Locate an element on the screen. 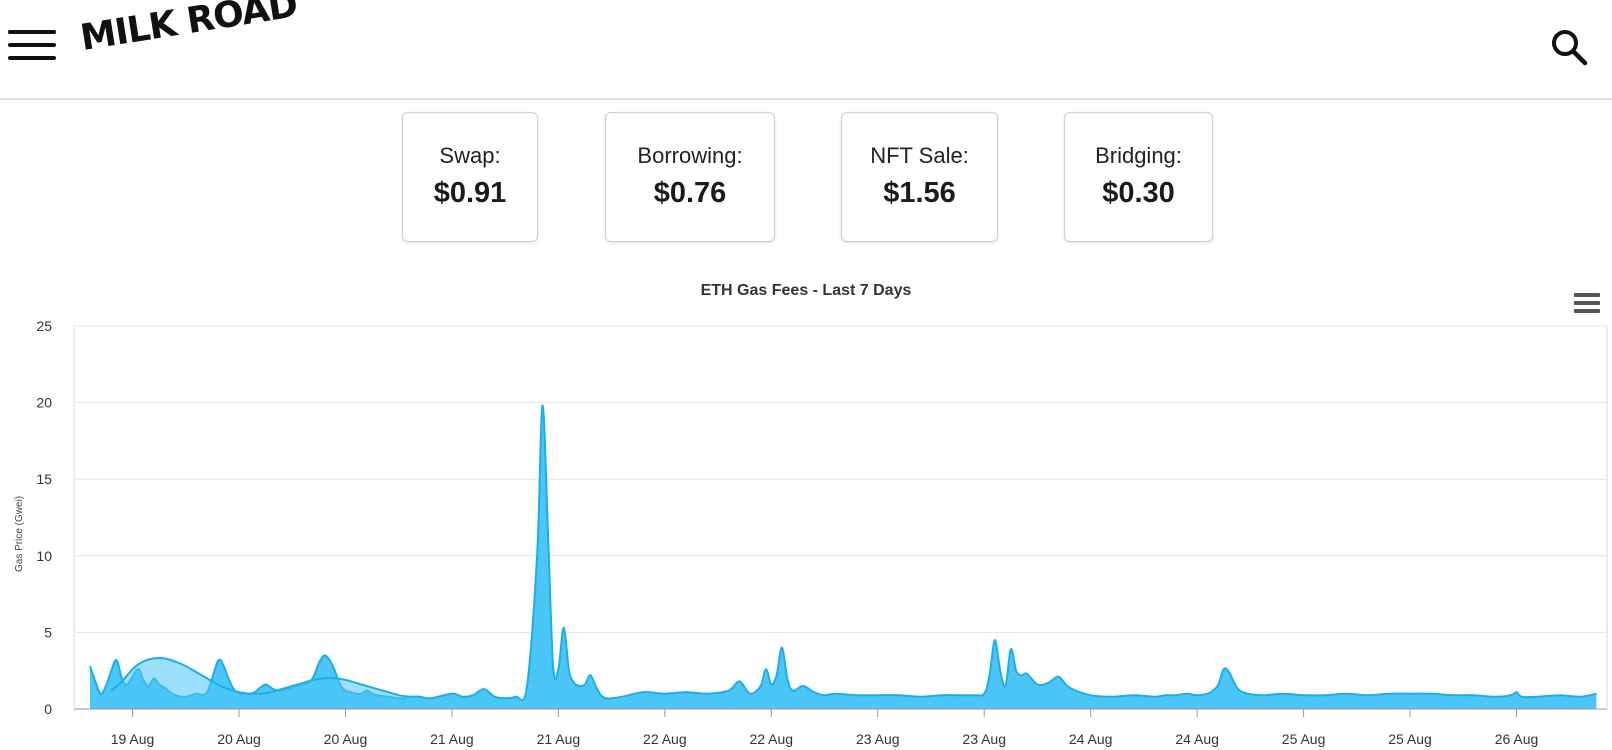 This screenshot has width=1612, height=750. y-tick-label: 15 is located at coordinates (44, 479).